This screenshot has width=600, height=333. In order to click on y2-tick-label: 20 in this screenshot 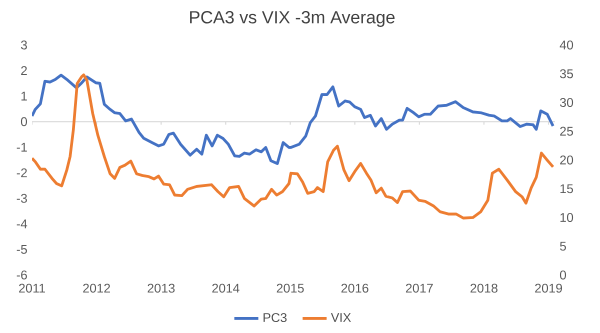, I will do `click(567, 160)`.